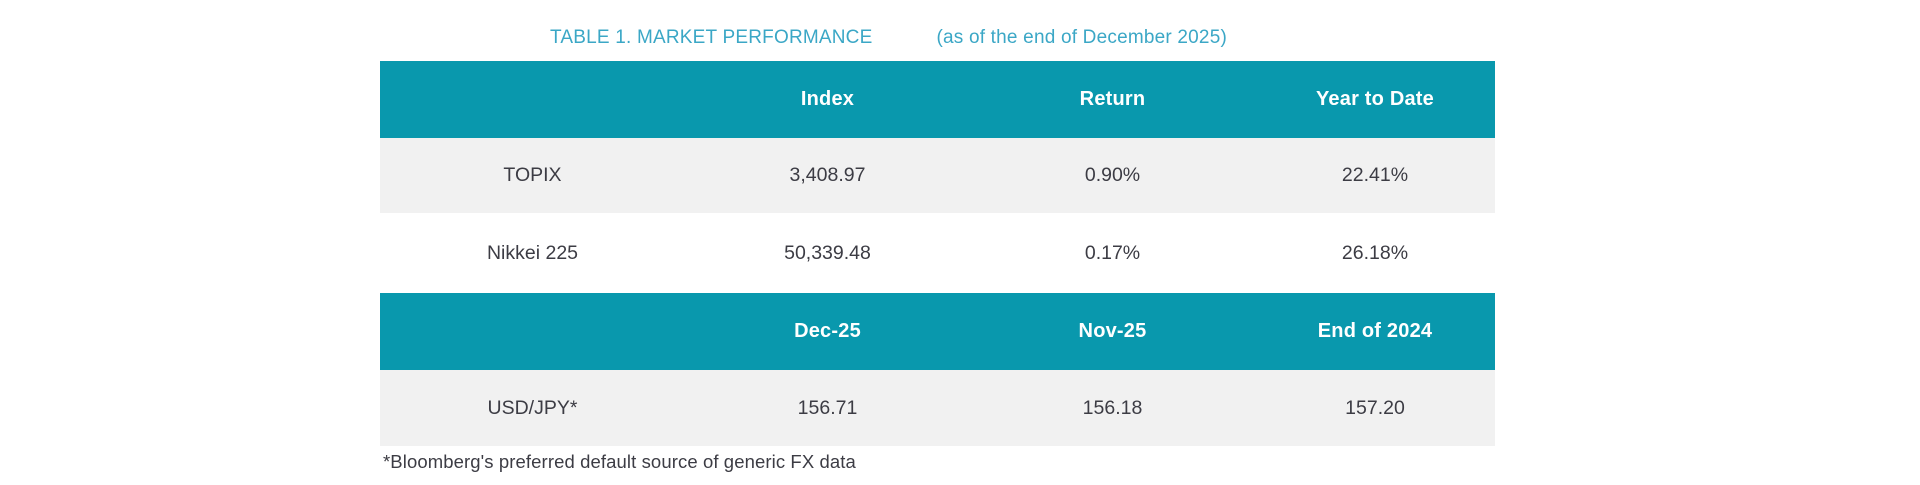  What do you see at coordinates (1112, 407) in the screenshot?
I see `cell-nov25-value: 156.18` at bounding box center [1112, 407].